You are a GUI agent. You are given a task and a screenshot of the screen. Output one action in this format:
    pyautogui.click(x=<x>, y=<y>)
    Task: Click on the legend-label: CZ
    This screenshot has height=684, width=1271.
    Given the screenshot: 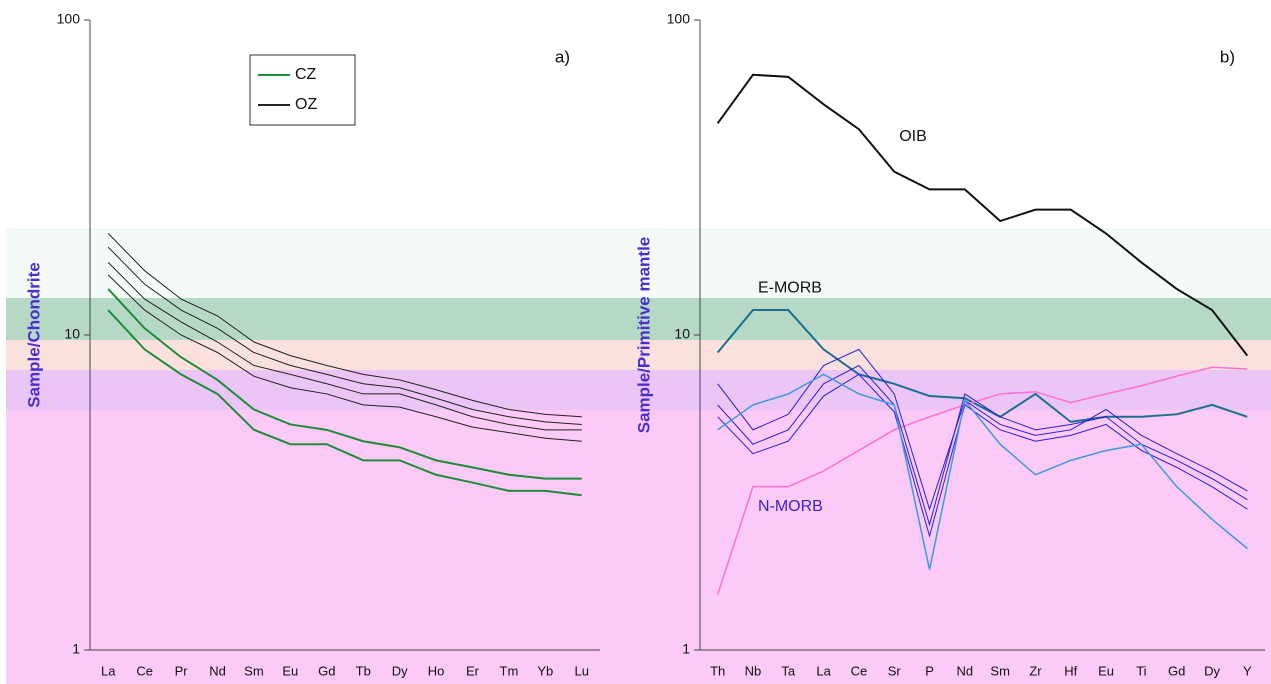 What is the action you would take?
    pyautogui.click(x=306, y=74)
    